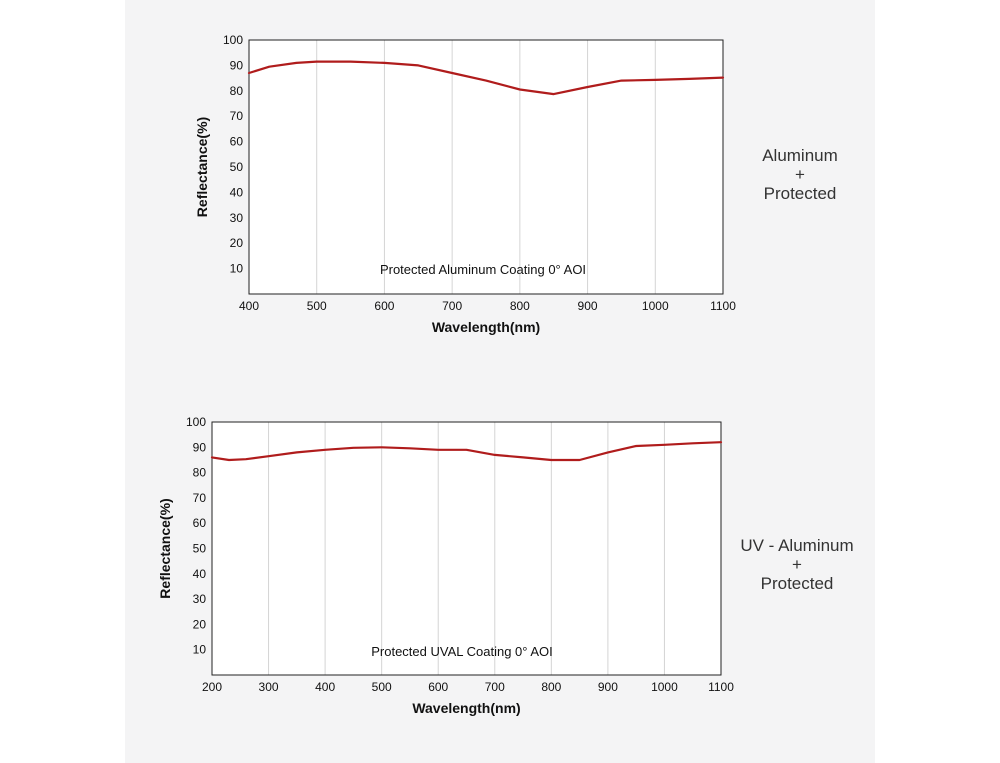 Image resolution: width=1000 pixels, height=763 pixels. What do you see at coordinates (797, 545) in the screenshot?
I see `side-label-line-1: UV - Aluminum` at bounding box center [797, 545].